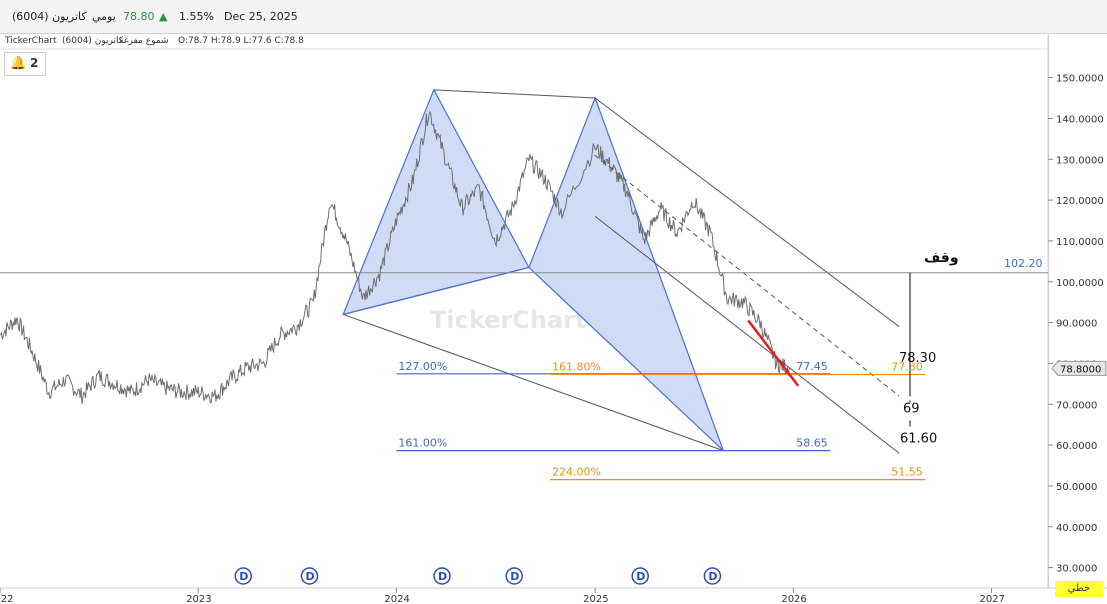 The height and width of the screenshot is (604, 1107). What do you see at coordinates (1080, 201) in the screenshot?
I see `y-tick-label: 120.0000` at bounding box center [1080, 201].